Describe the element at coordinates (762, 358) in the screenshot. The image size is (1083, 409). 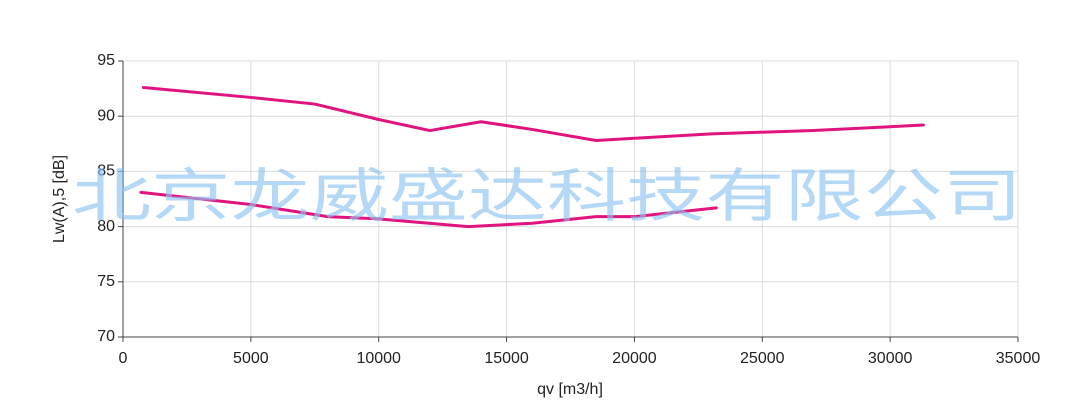
I see `x-tick-label: 25000` at that location.